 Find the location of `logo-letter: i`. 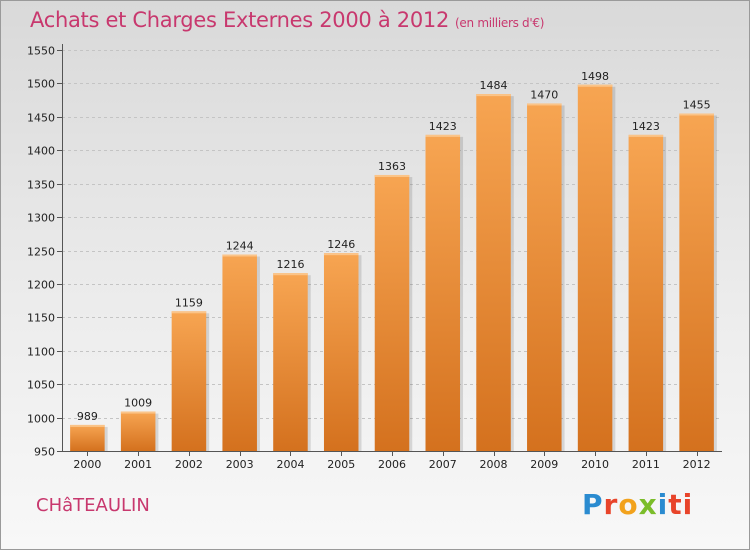

logo-letter: i is located at coordinates (663, 504).